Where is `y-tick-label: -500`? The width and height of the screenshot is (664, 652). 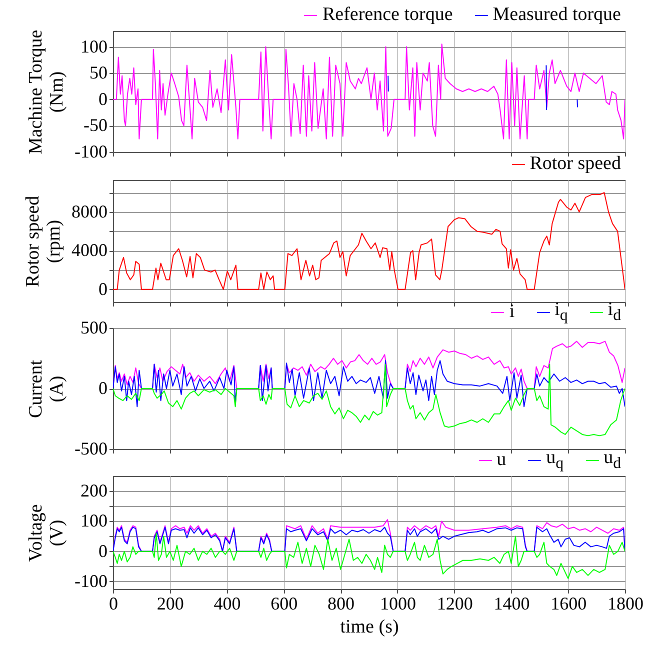
y-tick-label: -500 is located at coordinates (91, 448).